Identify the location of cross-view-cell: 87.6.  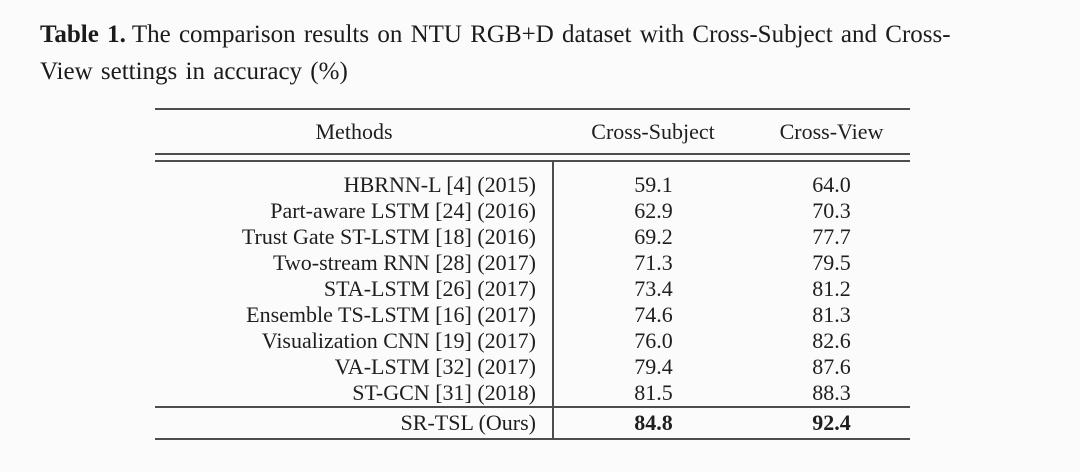
(831, 366).